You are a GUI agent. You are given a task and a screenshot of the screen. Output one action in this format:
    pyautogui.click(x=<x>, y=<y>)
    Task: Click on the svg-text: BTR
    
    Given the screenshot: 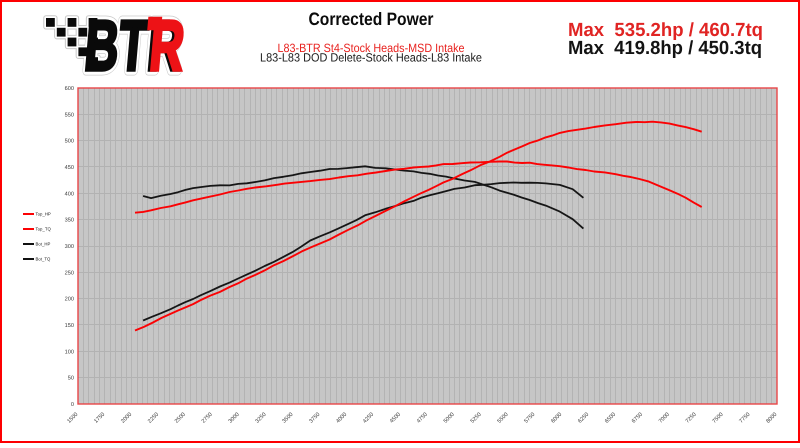 What is the action you would take?
    pyautogui.click(x=133, y=46)
    